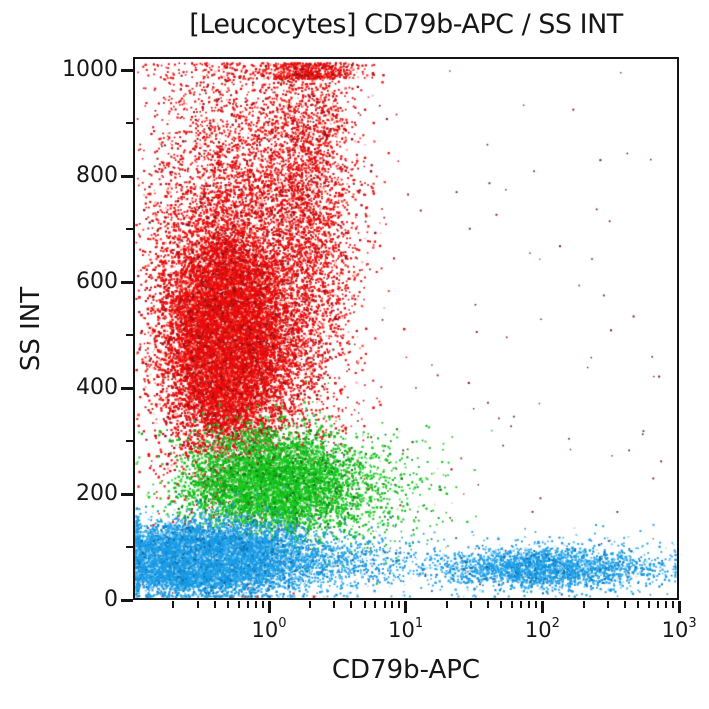 The height and width of the screenshot is (709, 709). I want to click on chart-title: [Leucocytes] CD79b-APC / SS INT, so click(406, 24).